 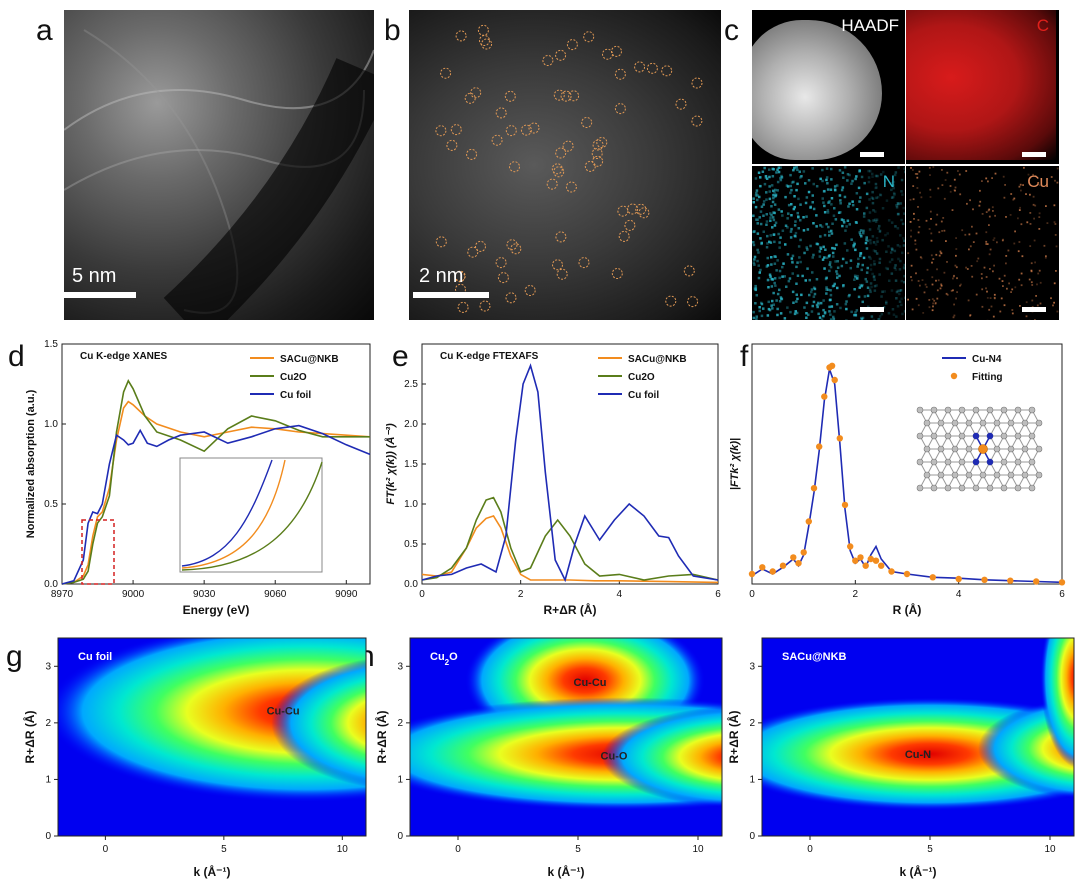 What do you see at coordinates (309, 359) in the screenshot?
I see `legend-label: SACu@NKB` at bounding box center [309, 359].